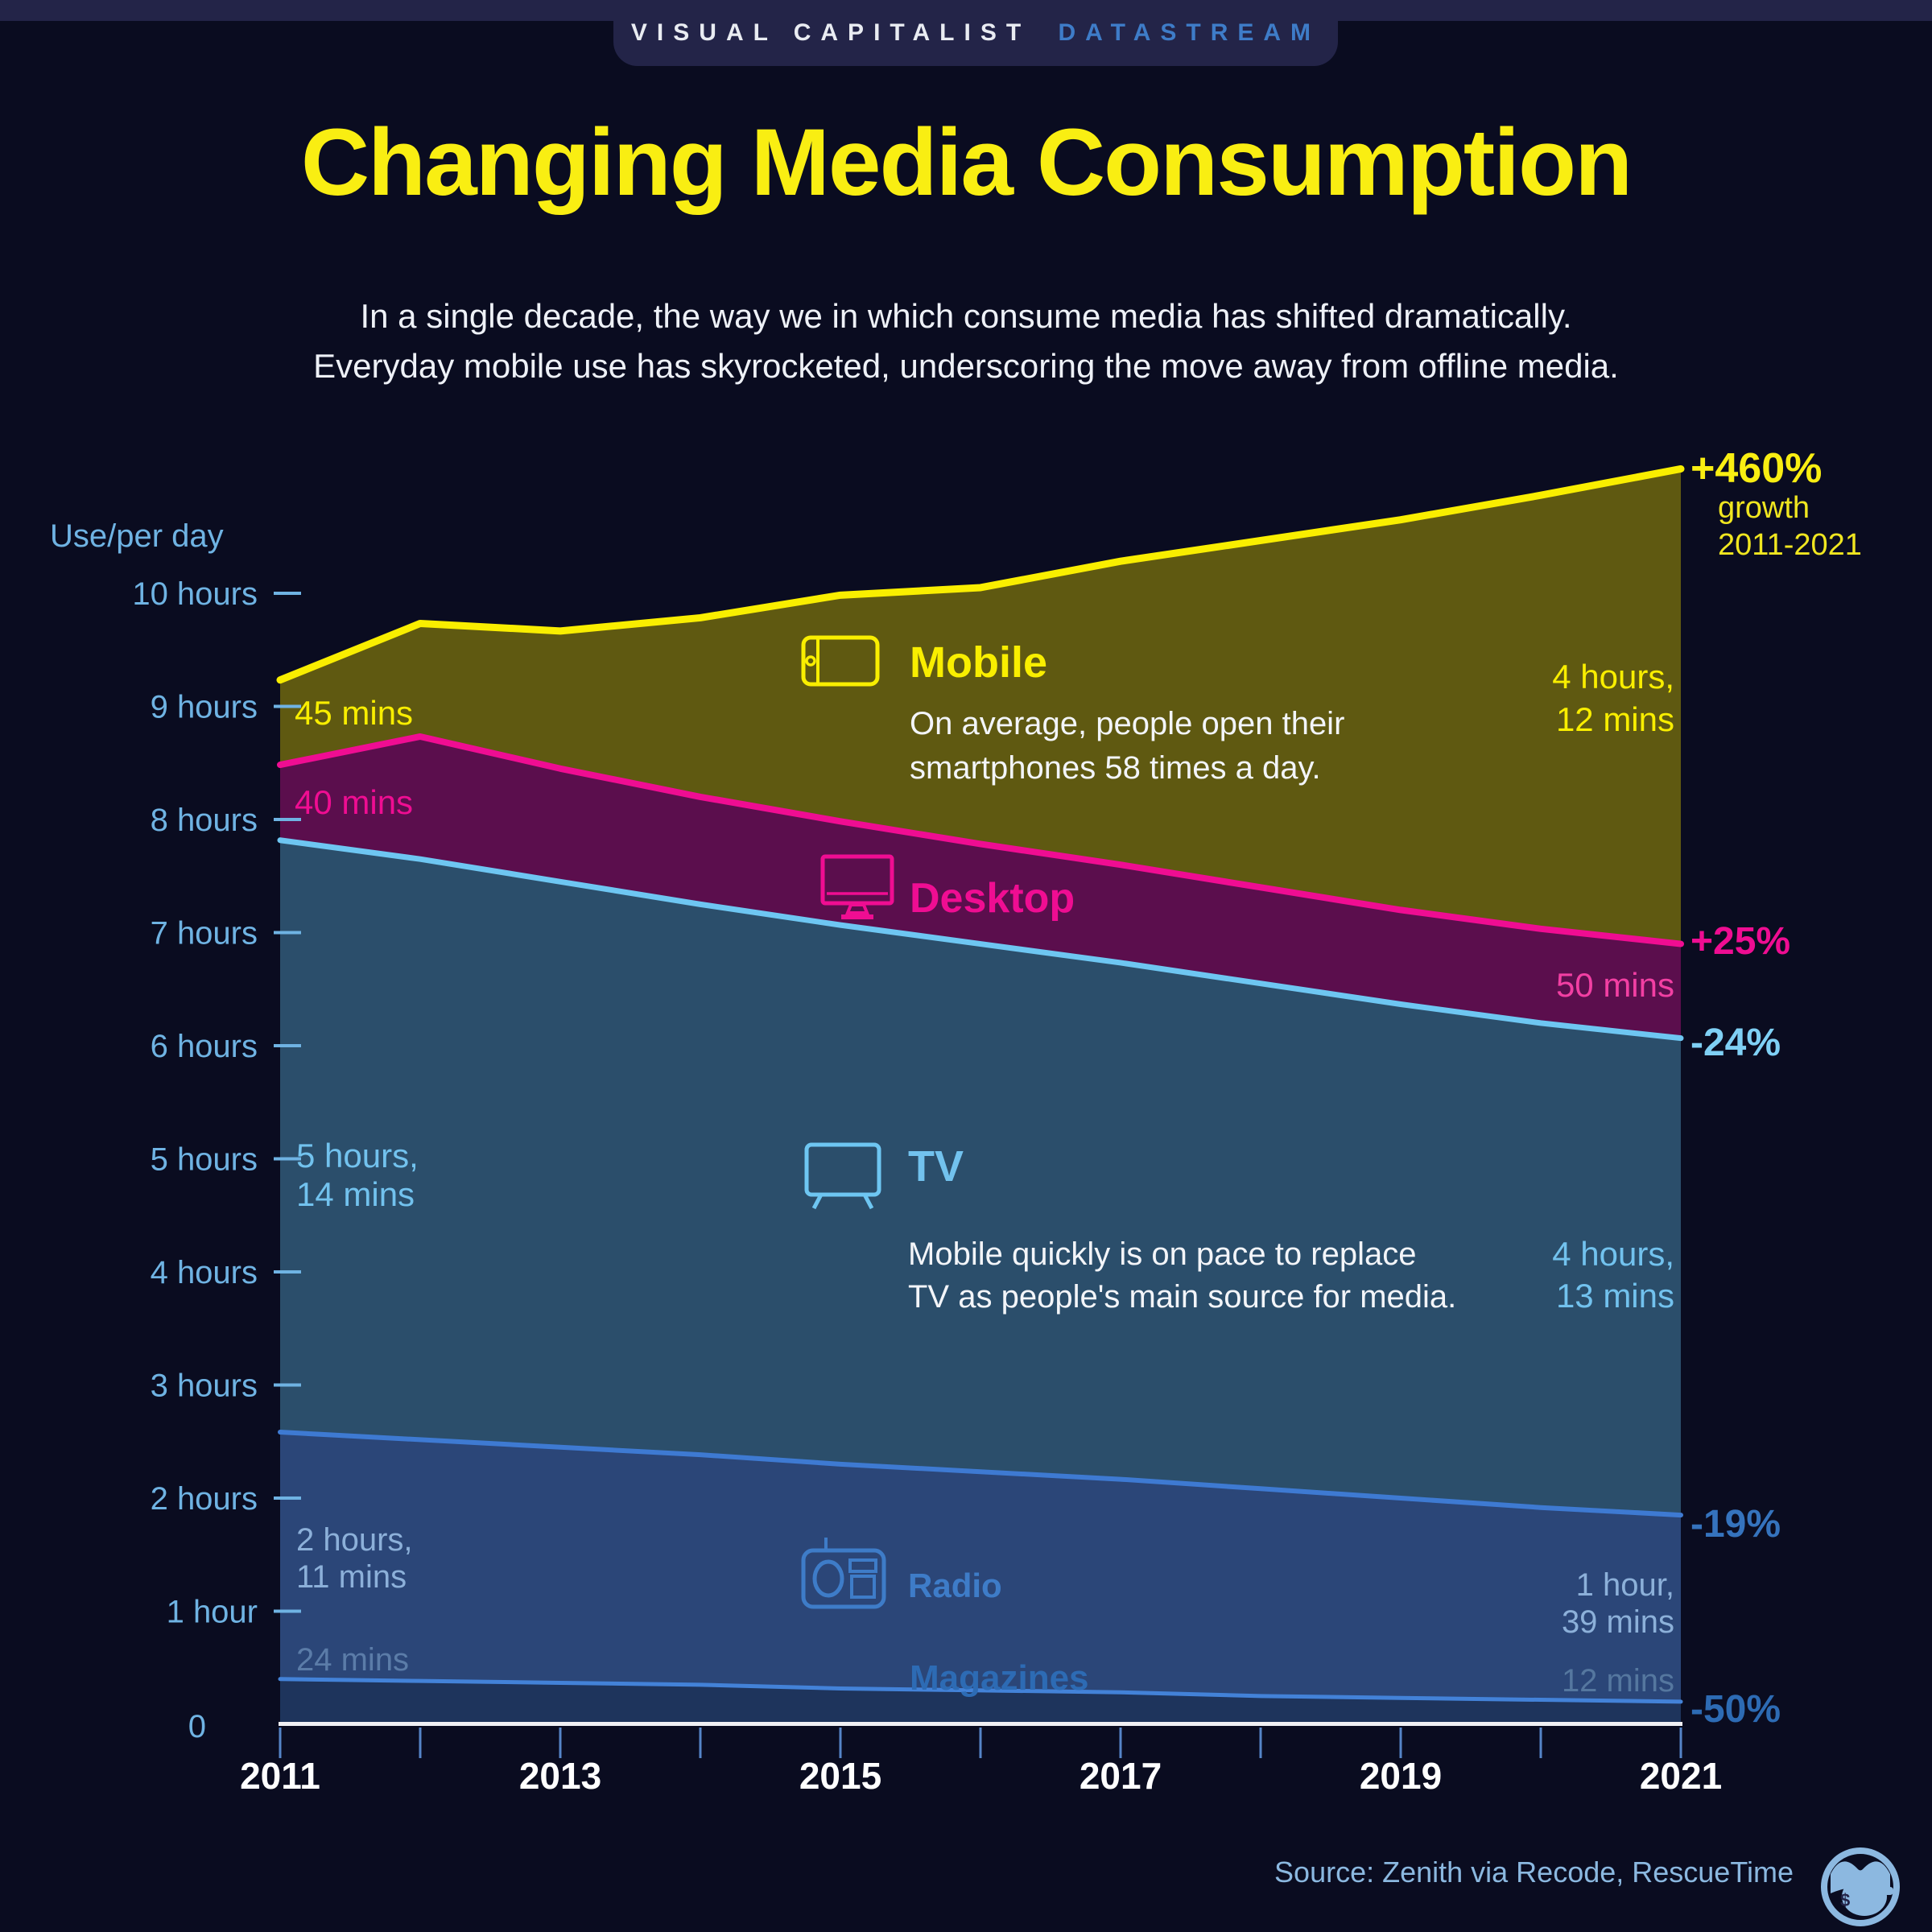 Image resolution: width=1932 pixels, height=1932 pixels. Describe the element at coordinates (1681, 1776) in the screenshot. I see `x-tick-label: 2021` at that location.